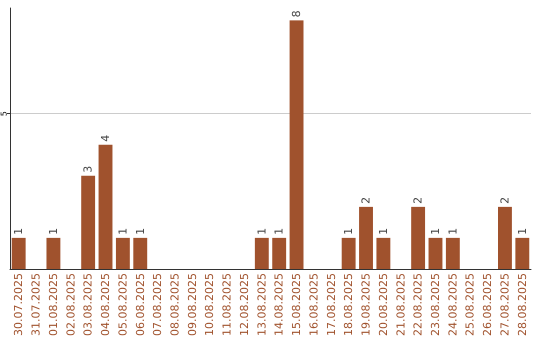 The height and width of the screenshot is (340, 540). Describe the element at coordinates (505, 304) in the screenshot. I see `x-tick-label: 27.08.2025` at that location.